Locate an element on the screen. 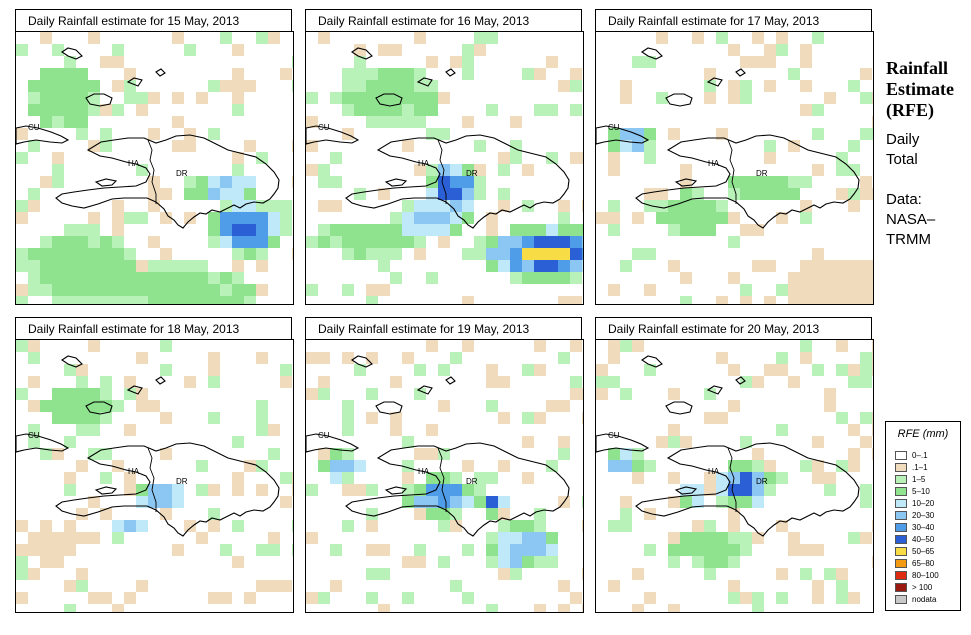  source-line: Data: is located at coordinates (904, 199).